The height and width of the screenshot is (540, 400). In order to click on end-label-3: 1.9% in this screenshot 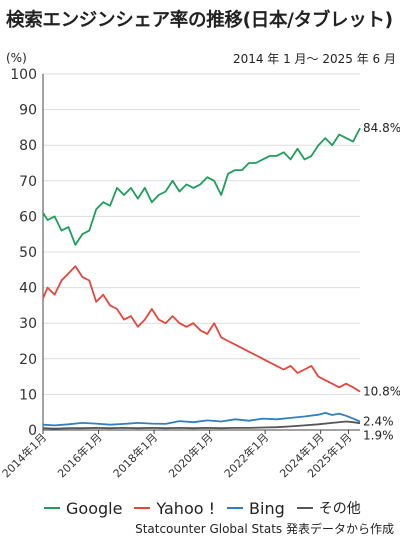, I will do `click(378, 435)`.